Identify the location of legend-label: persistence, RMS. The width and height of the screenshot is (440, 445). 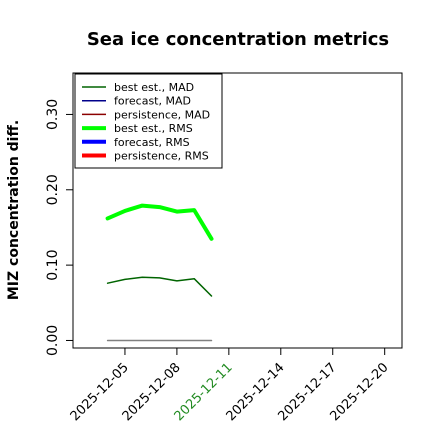
(161, 156).